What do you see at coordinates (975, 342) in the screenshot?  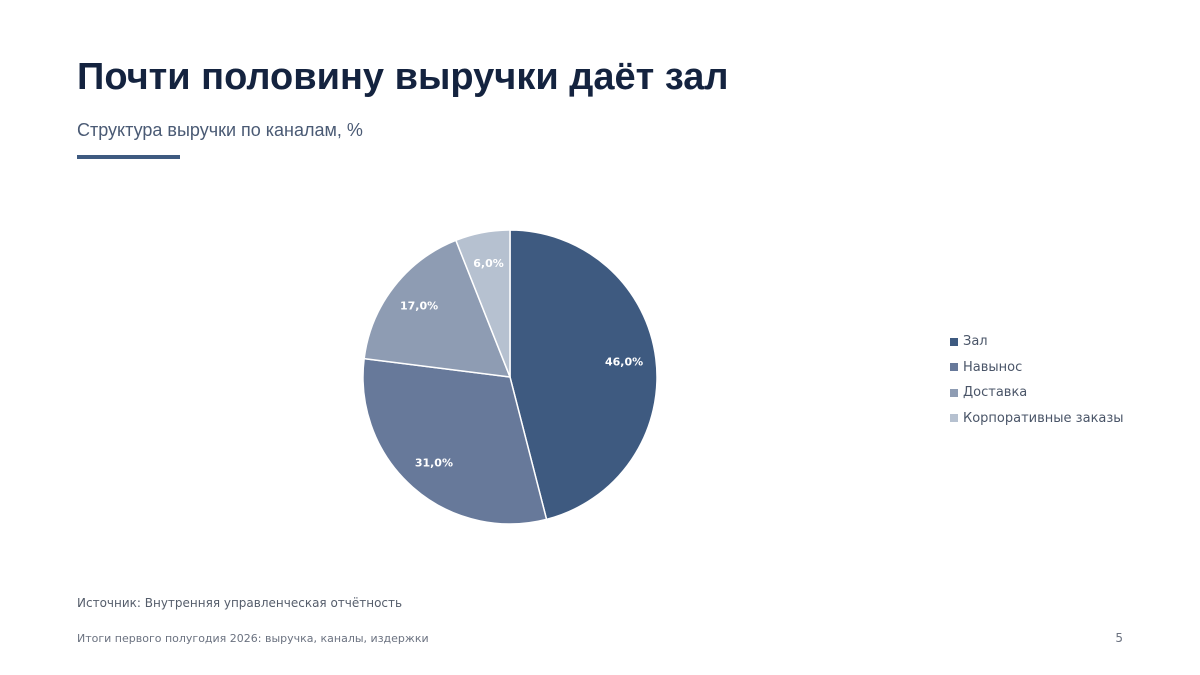 I see `legend-label-1: Зал` at bounding box center [975, 342].